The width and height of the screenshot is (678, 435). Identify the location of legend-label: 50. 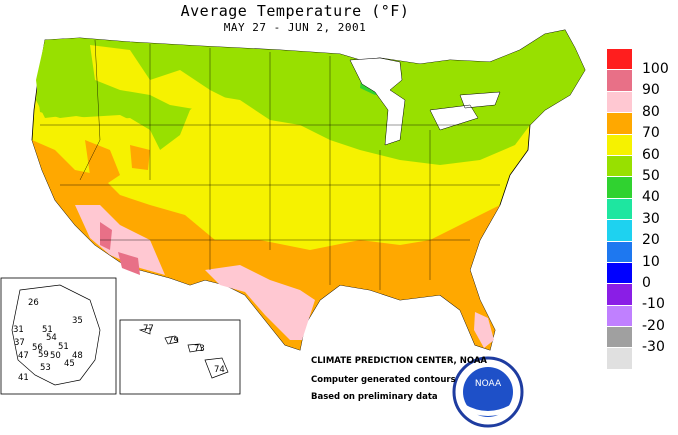
(651, 175).